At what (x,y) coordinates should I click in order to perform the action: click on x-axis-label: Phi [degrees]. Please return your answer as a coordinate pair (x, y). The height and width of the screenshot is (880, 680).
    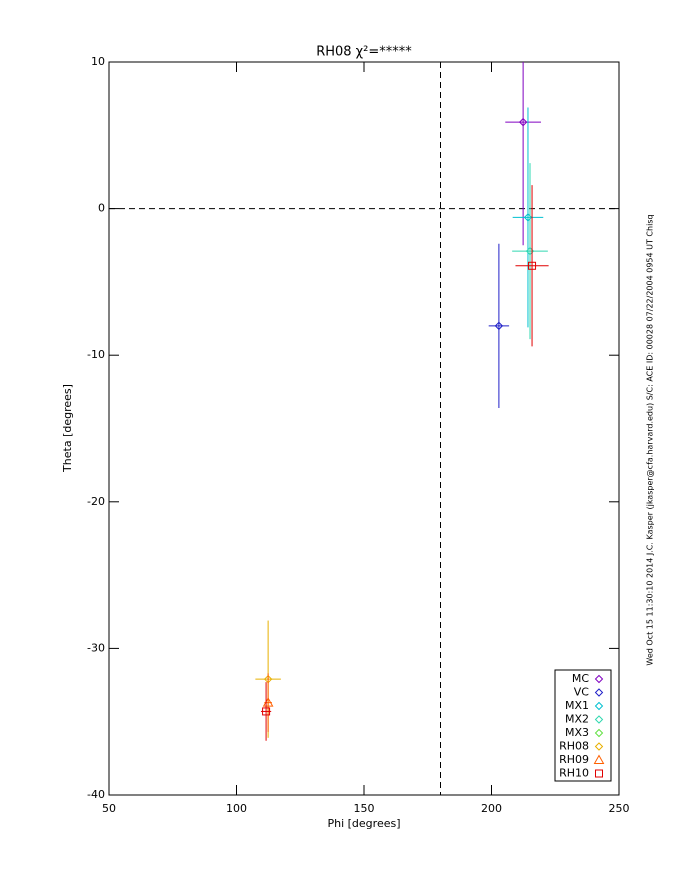
    Looking at the image, I should click on (363, 823).